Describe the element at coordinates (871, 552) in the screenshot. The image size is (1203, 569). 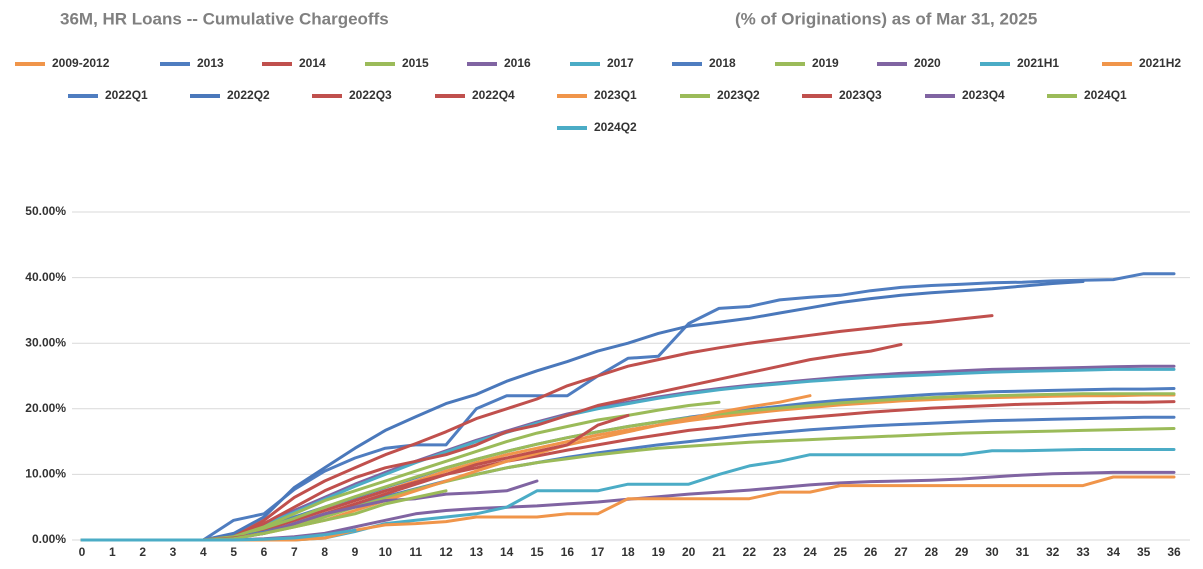
I see `x-tick-label: 26` at that location.